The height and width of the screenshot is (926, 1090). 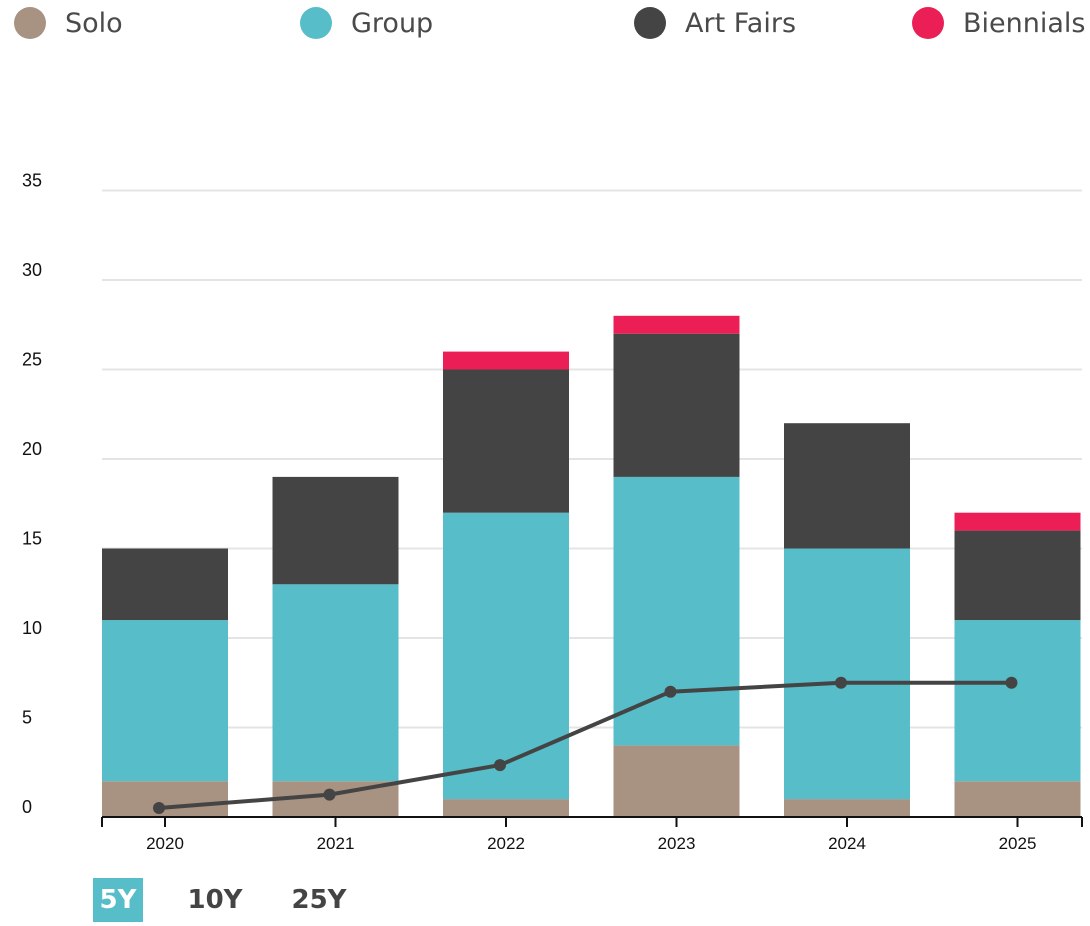 What do you see at coordinates (1018, 843) in the screenshot?
I see `x-tick-label-2025: 2025` at bounding box center [1018, 843].